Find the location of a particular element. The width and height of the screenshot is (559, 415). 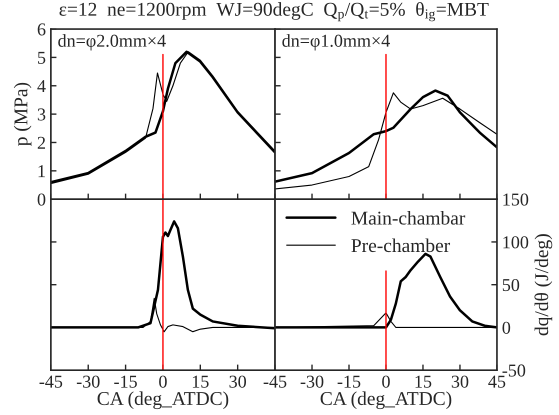

annotation: dn=φ2.0mm×4 is located at coordinates (112, 42).